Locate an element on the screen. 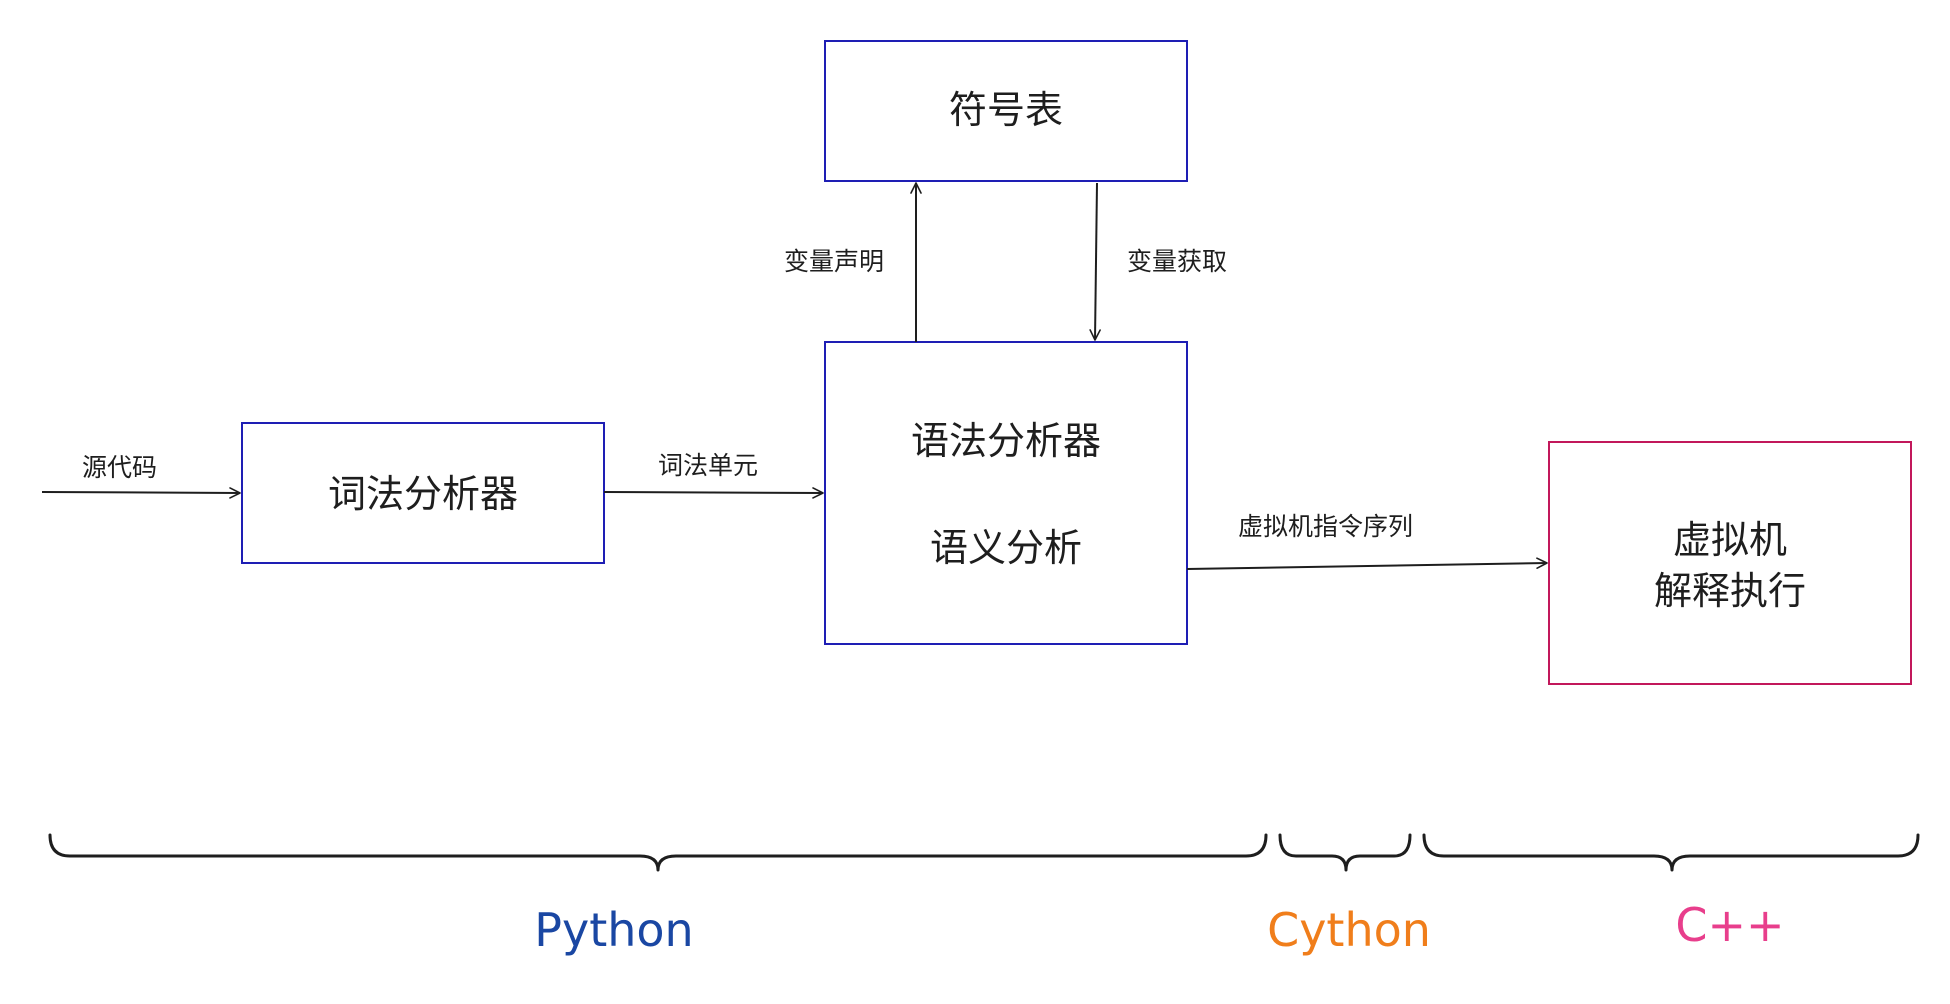 This screenshot has width=1950, height=1004. vm-label-line1: 虚拟机 is located at coordinates (1730, 540).